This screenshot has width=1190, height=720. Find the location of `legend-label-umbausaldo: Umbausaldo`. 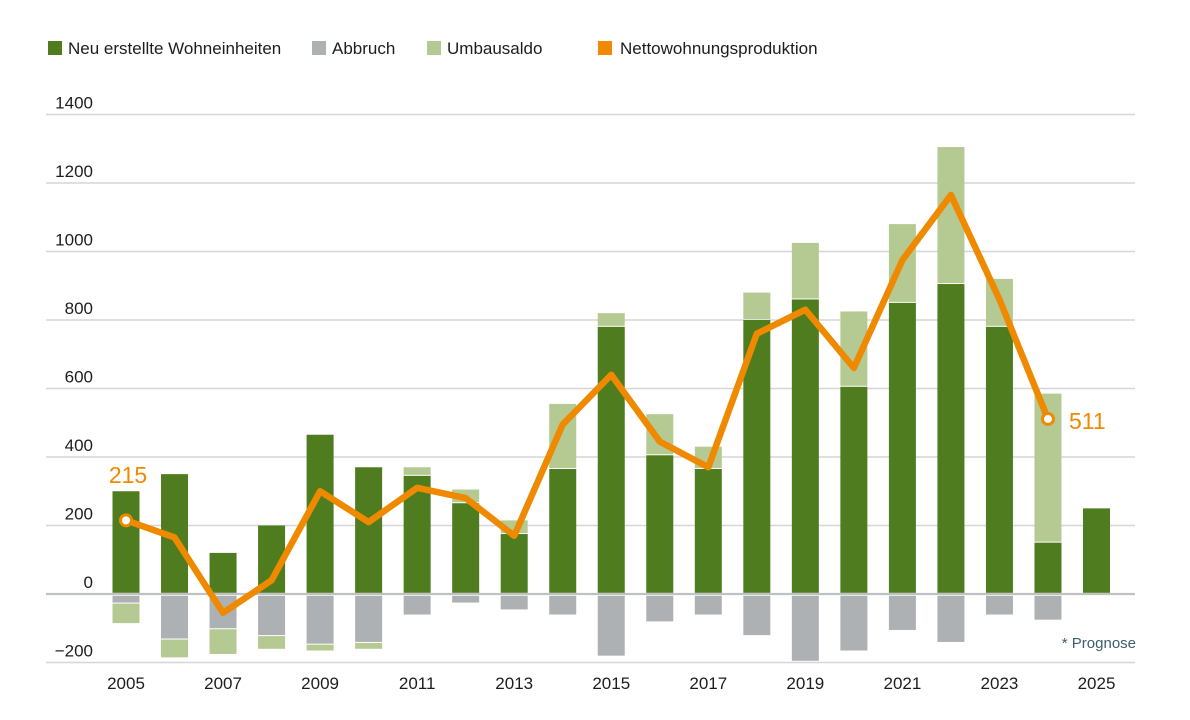

legend-label-umbausaldo: Umbausaldo is located at coordinates (494, 48).